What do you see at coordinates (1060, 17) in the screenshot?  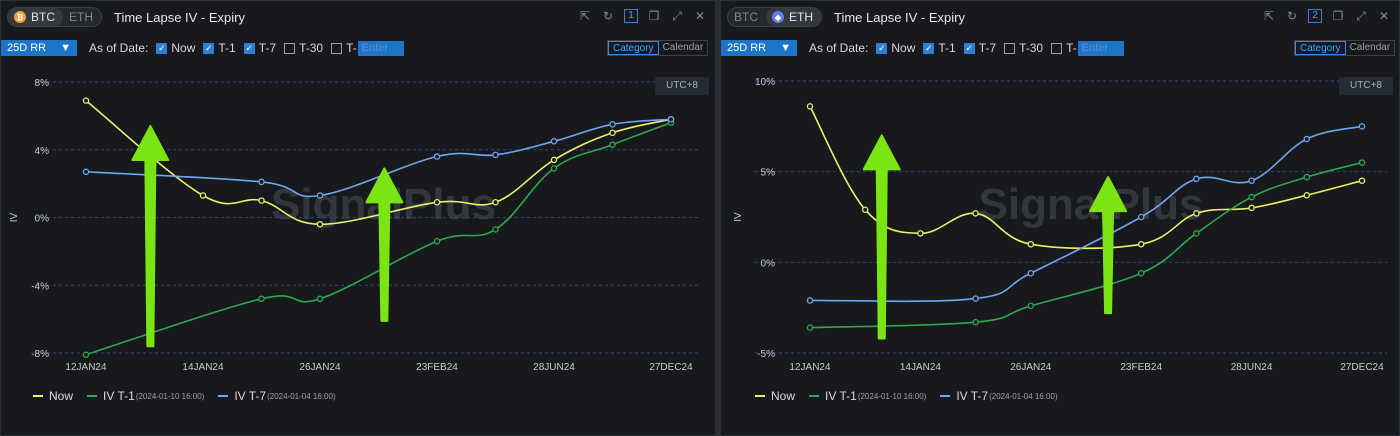 I see `panel-header: BTC ◆ ETH Time Lapse IV - Expiry` at bounding box center [1060, 17].